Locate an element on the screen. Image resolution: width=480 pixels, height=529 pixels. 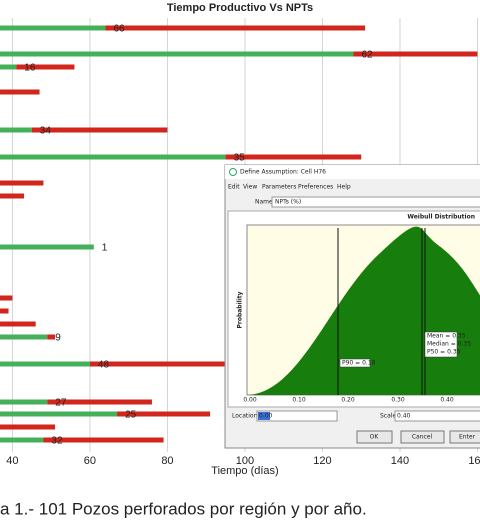
scale-label: Scale is located at coordinates (388, 416).